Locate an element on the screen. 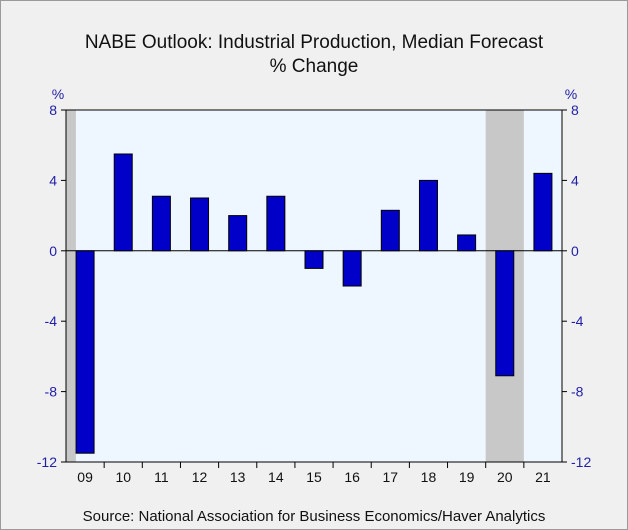  y-tick-label-left: 4 is located at coordinates (53, 180).